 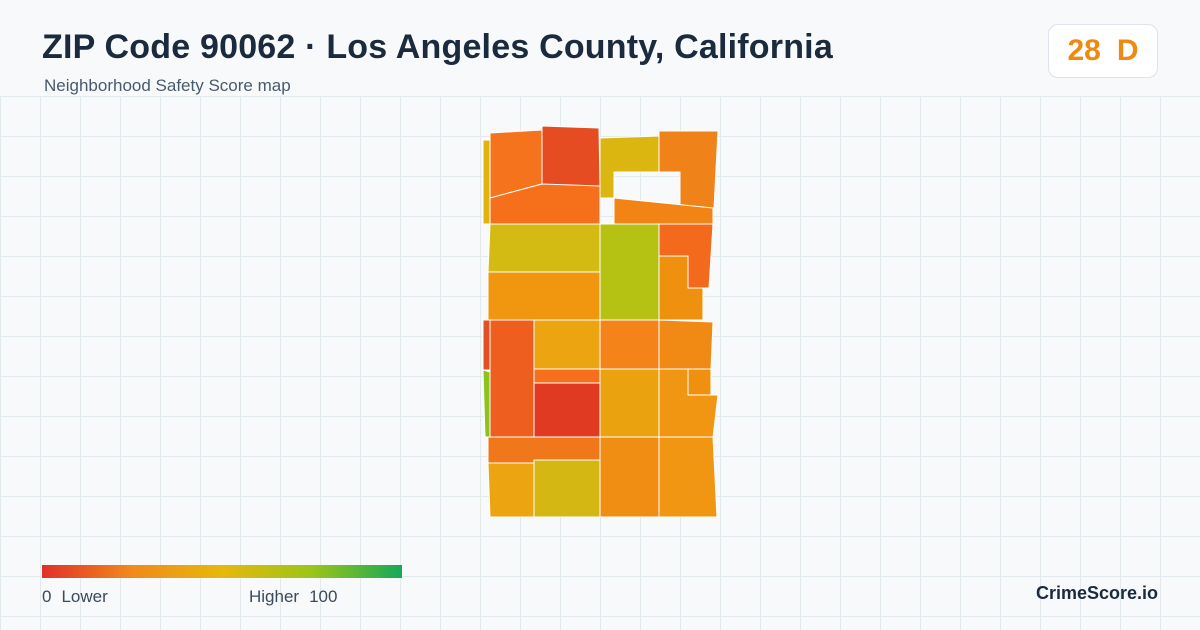 What do you see at coordinates (274, 596) in the screenshot?
I see `legend-max-text: Higher` at bounding box center [274, 596].